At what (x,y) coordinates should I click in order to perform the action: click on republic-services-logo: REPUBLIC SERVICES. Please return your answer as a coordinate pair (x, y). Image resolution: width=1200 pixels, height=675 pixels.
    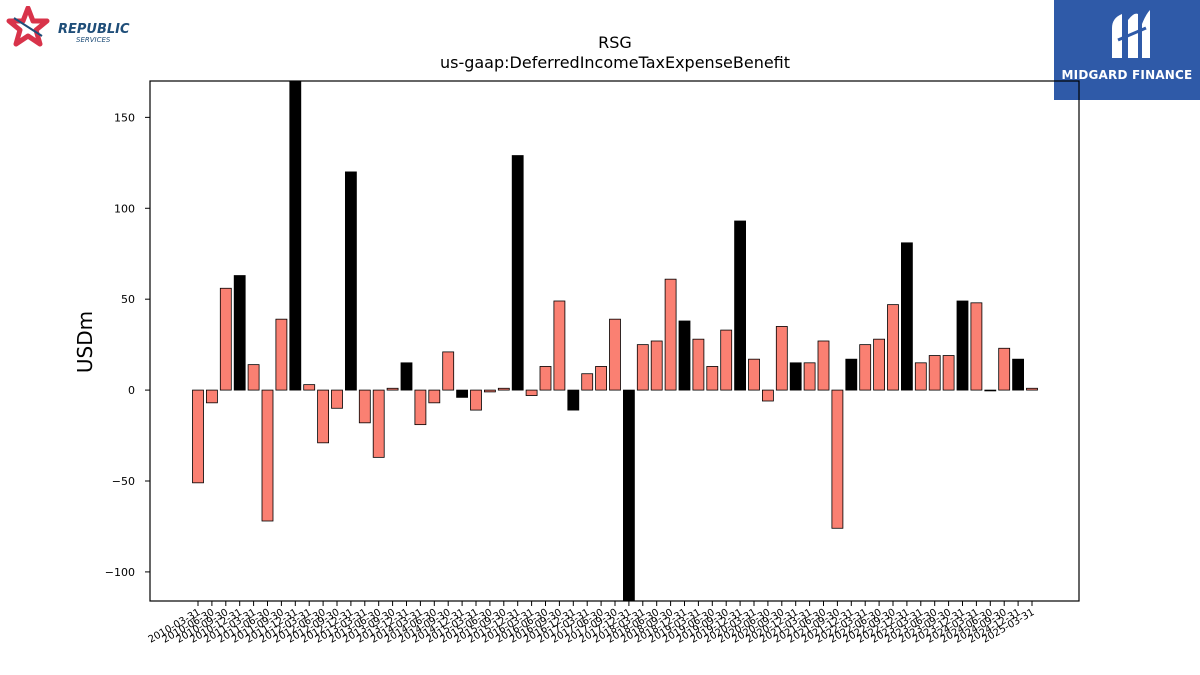
    Looking at the image, I should click on (68, 26).